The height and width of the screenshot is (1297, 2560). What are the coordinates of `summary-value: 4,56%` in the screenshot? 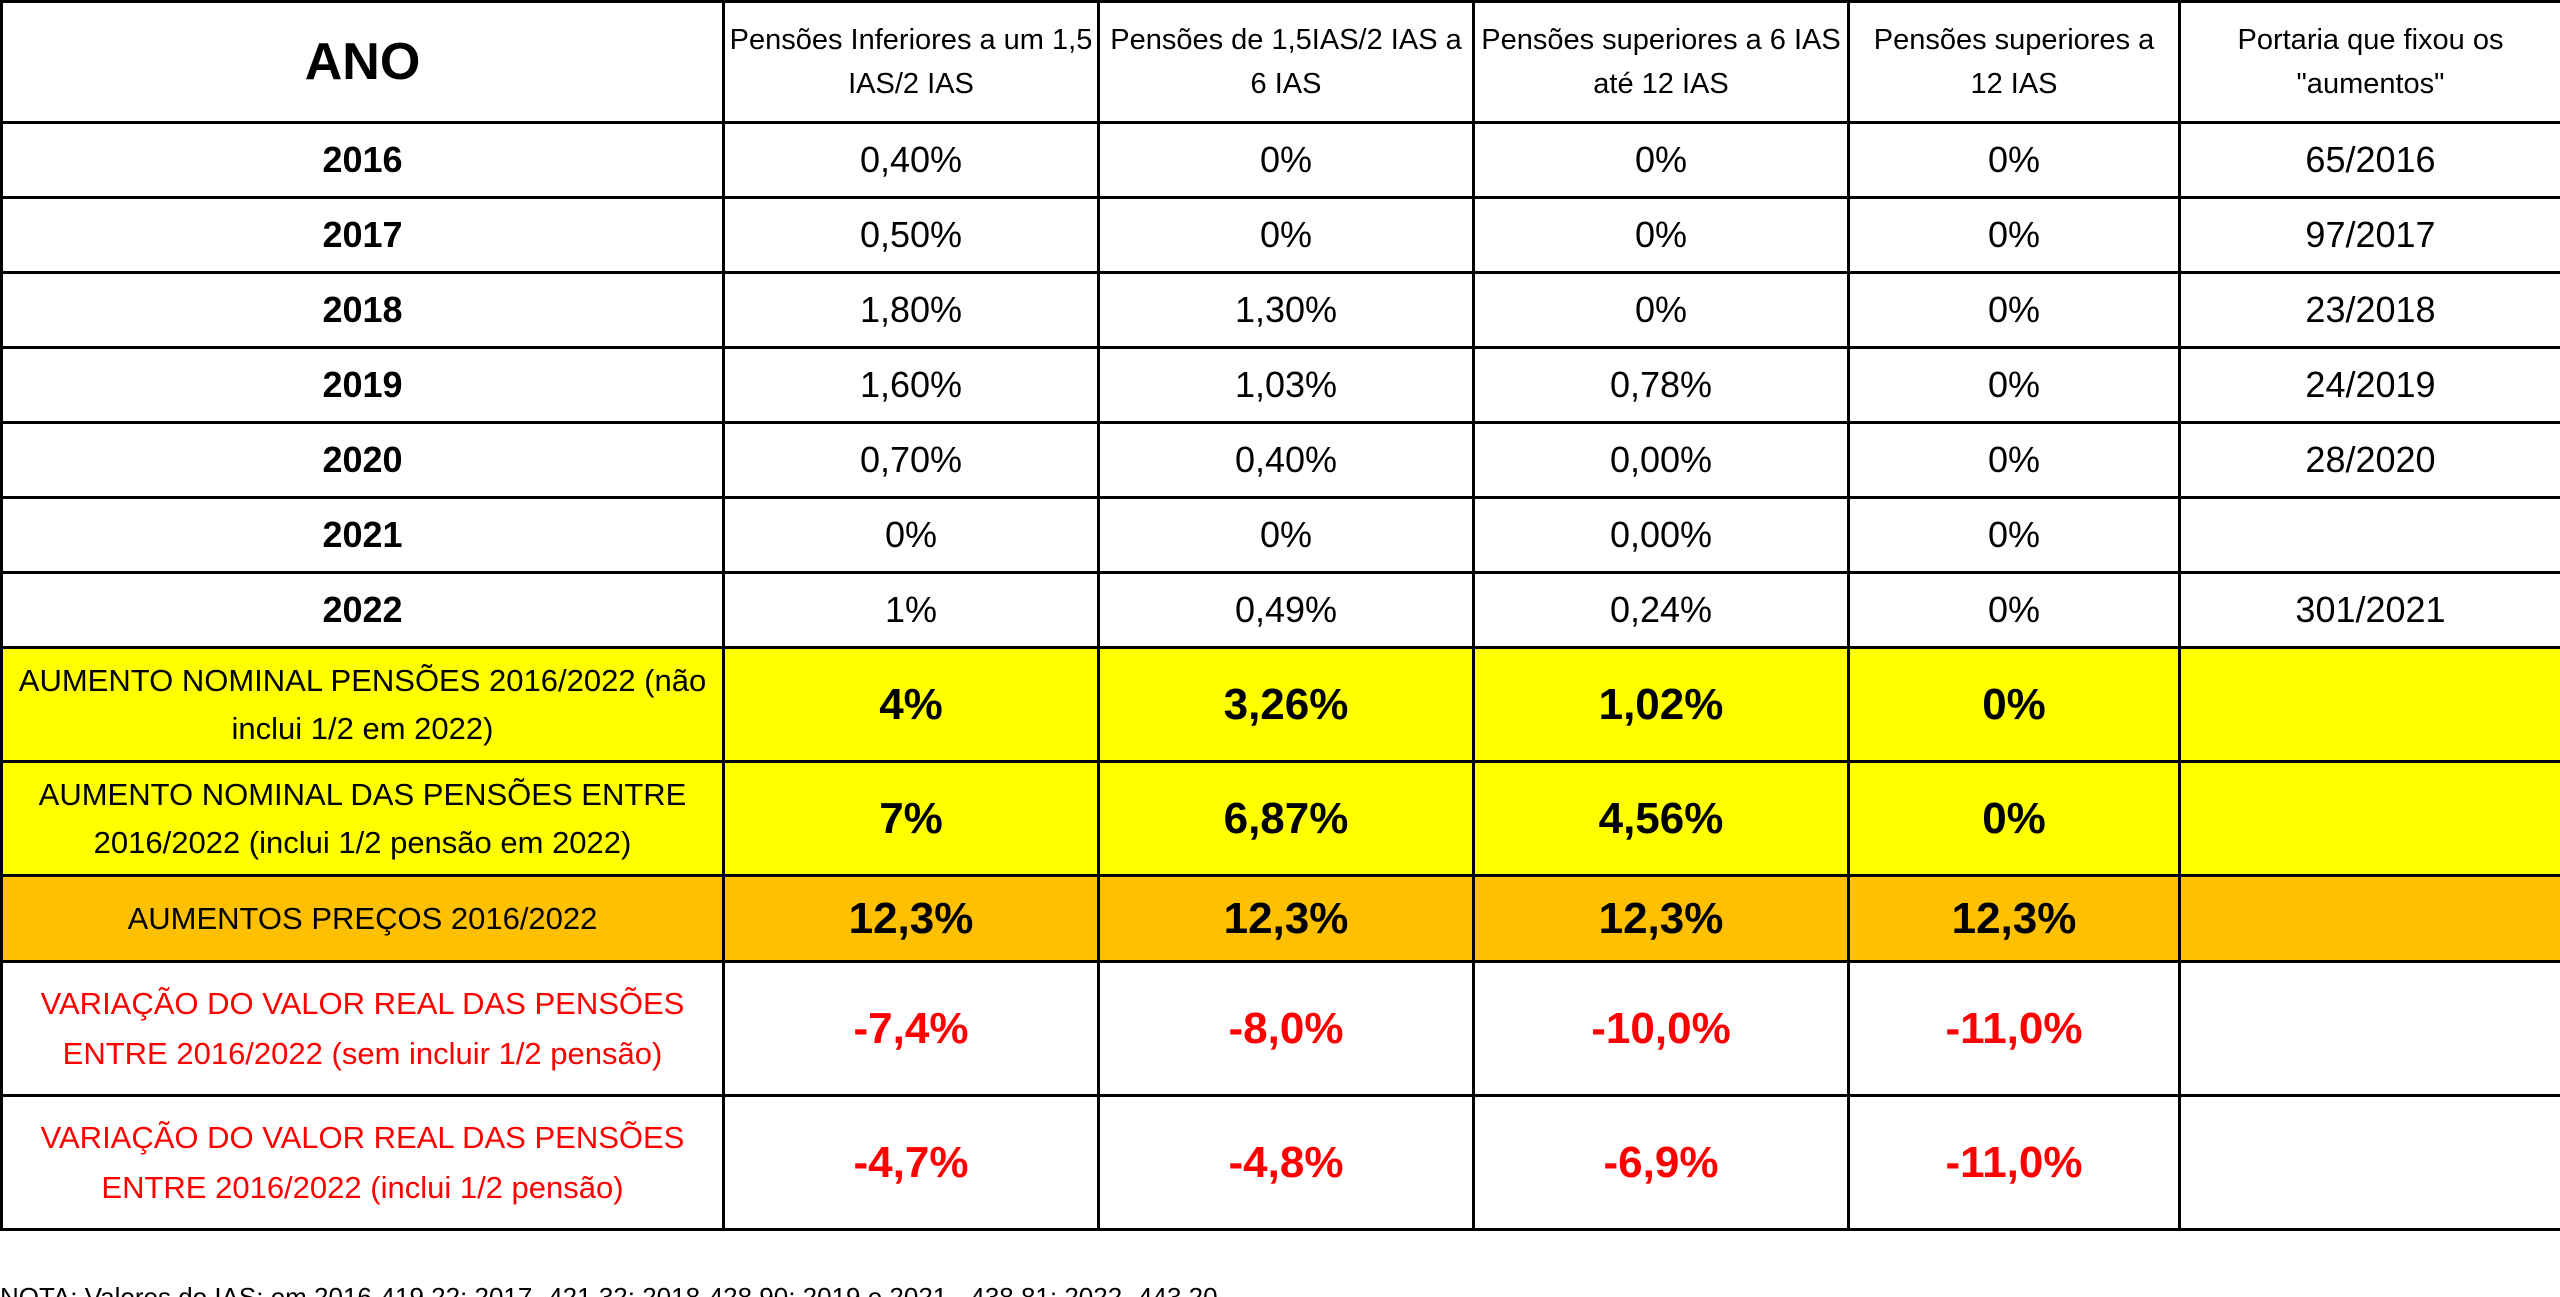 It's located at (1661, 818).